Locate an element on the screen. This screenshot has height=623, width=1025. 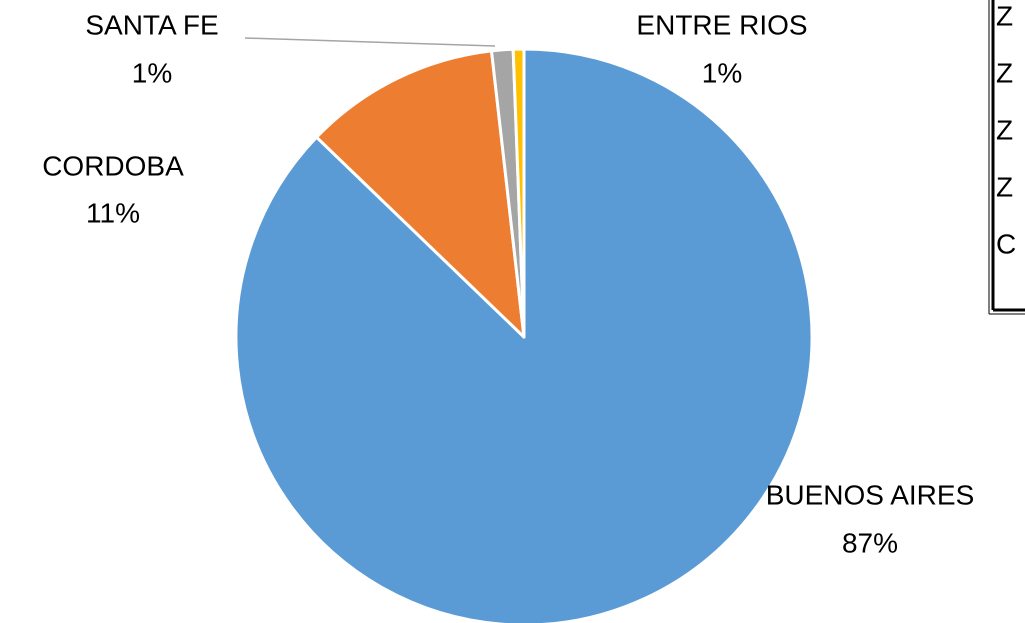
leader-line is located at coordinates (370, 42).